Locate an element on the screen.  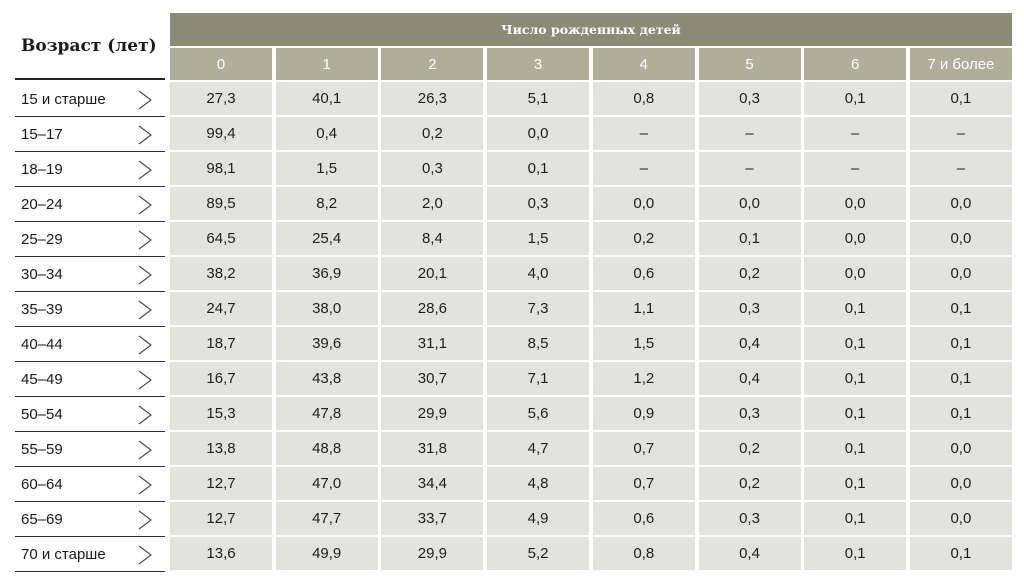
table-cell: 18,7 is located at coordinates (221, 343).